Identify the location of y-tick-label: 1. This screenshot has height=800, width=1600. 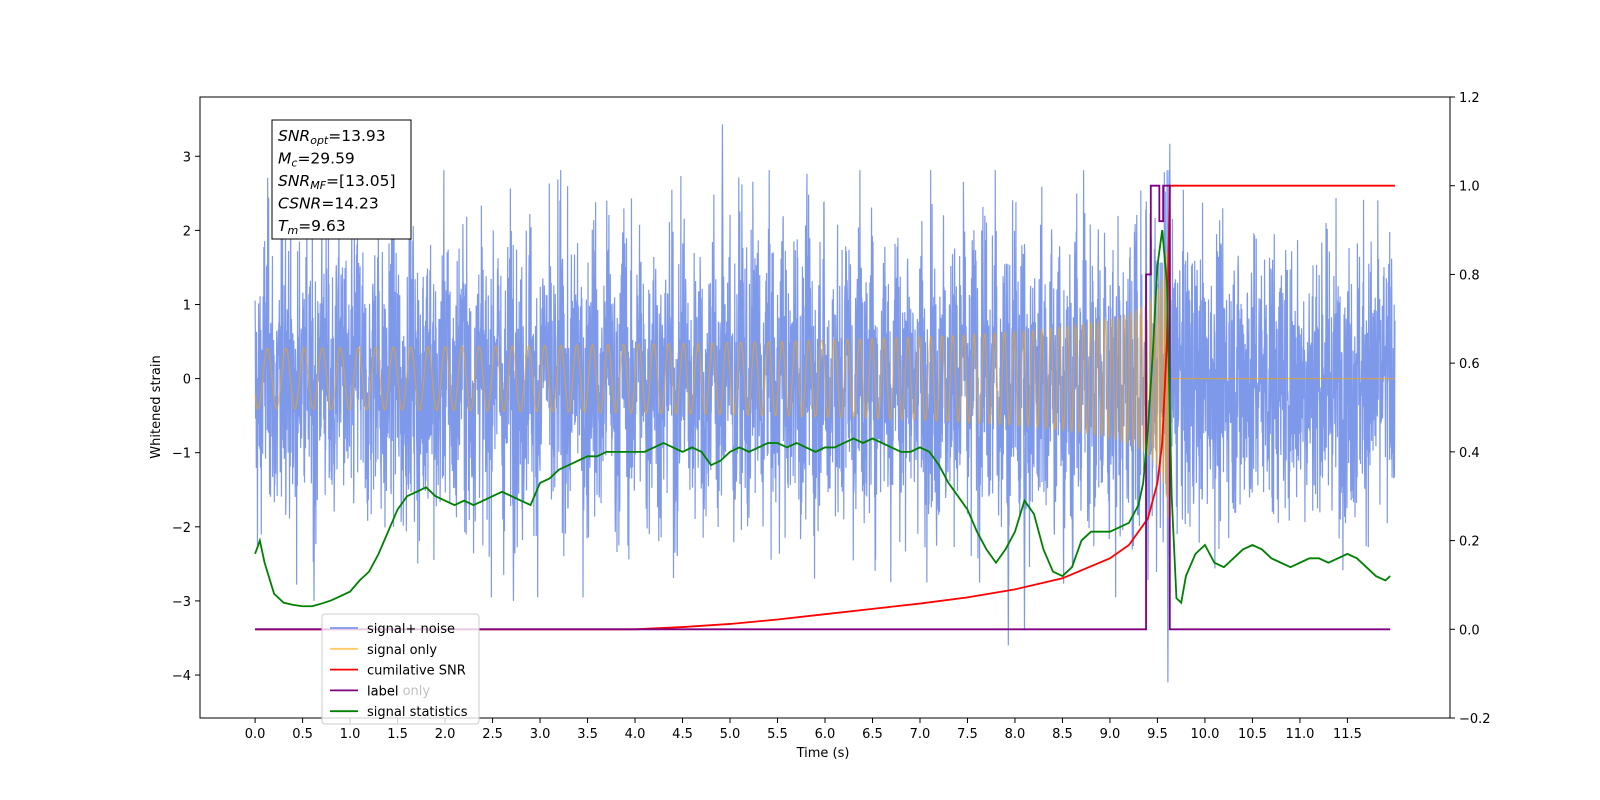
(187, 305).